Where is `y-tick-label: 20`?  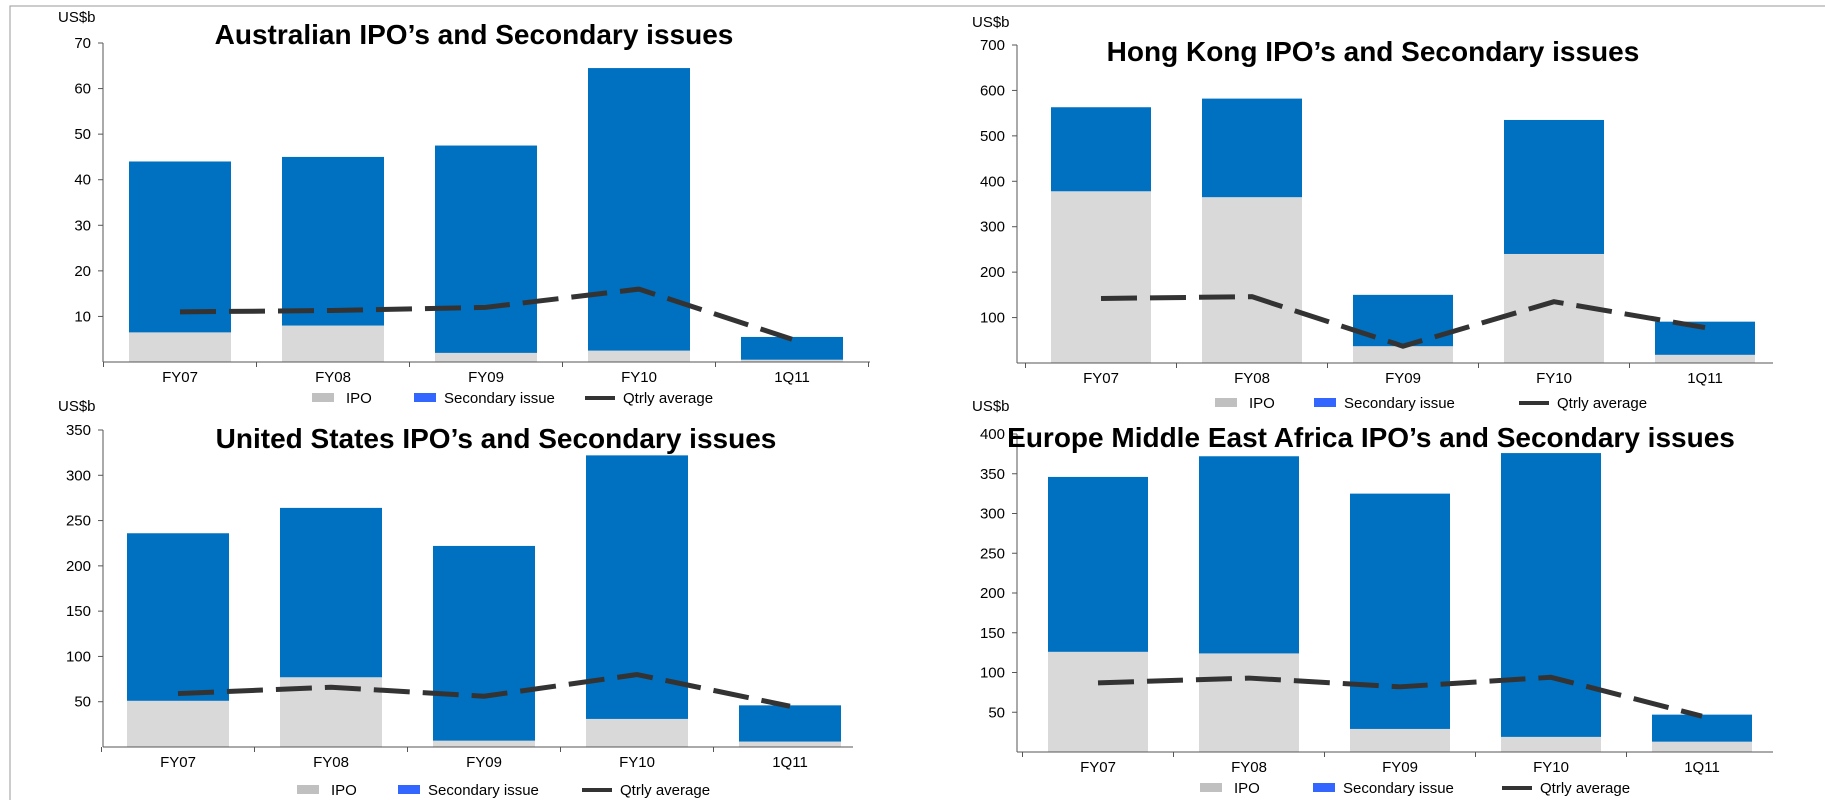 y-tick-label: 20 is located at coordinates (82, 271).